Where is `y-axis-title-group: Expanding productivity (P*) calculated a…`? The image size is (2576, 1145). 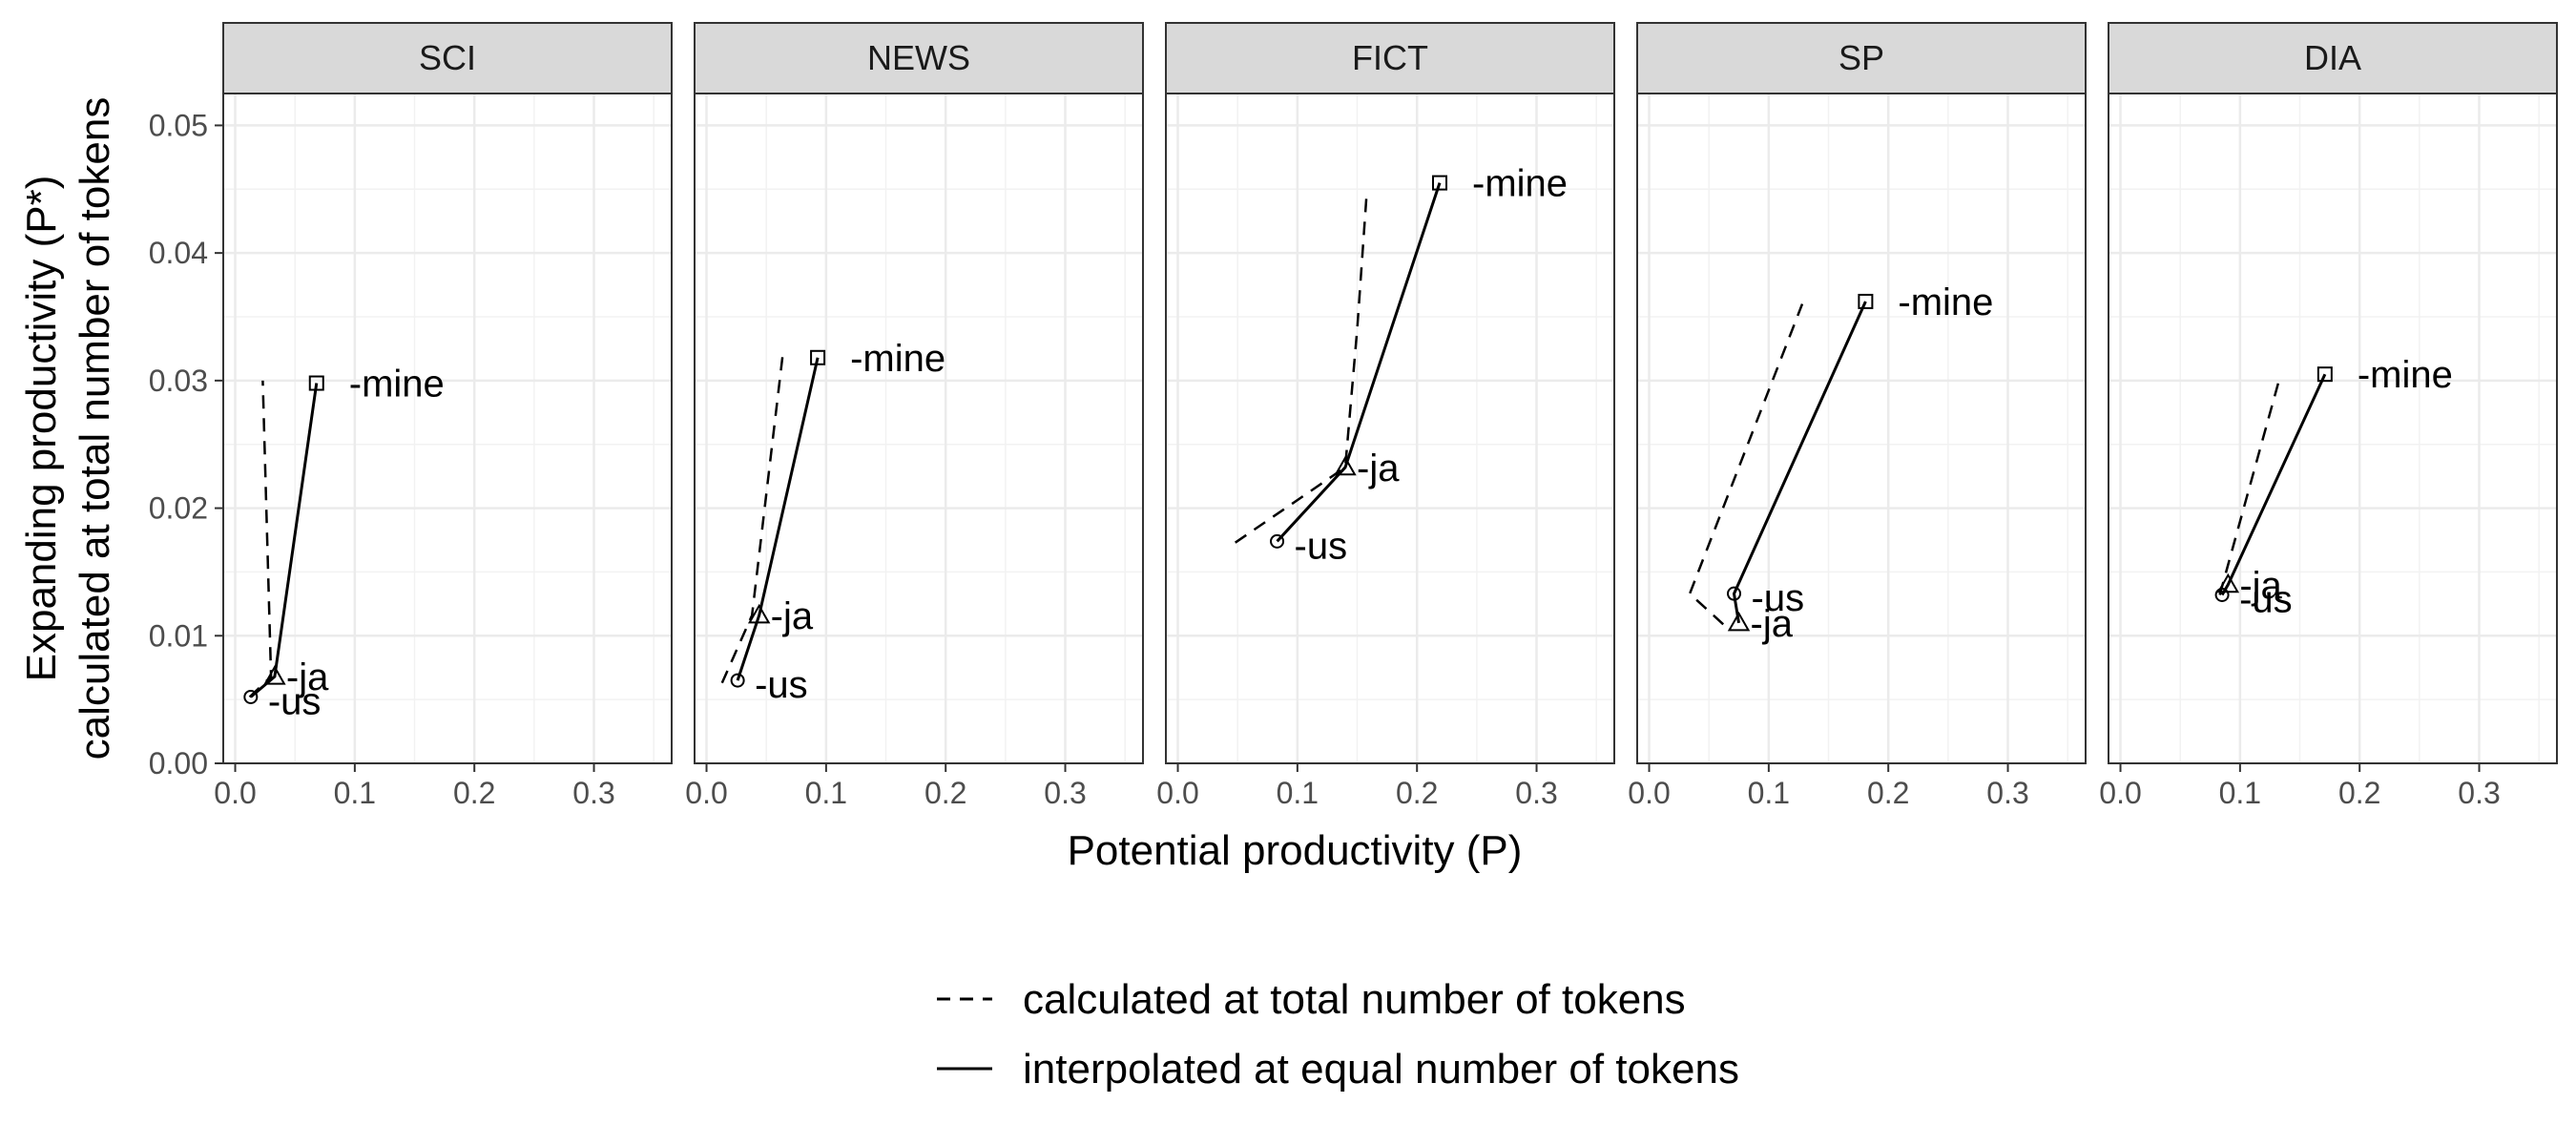
y-axis-title-group: Expanding productivity (P*) calculated a… is located at coordinates (68, 429).